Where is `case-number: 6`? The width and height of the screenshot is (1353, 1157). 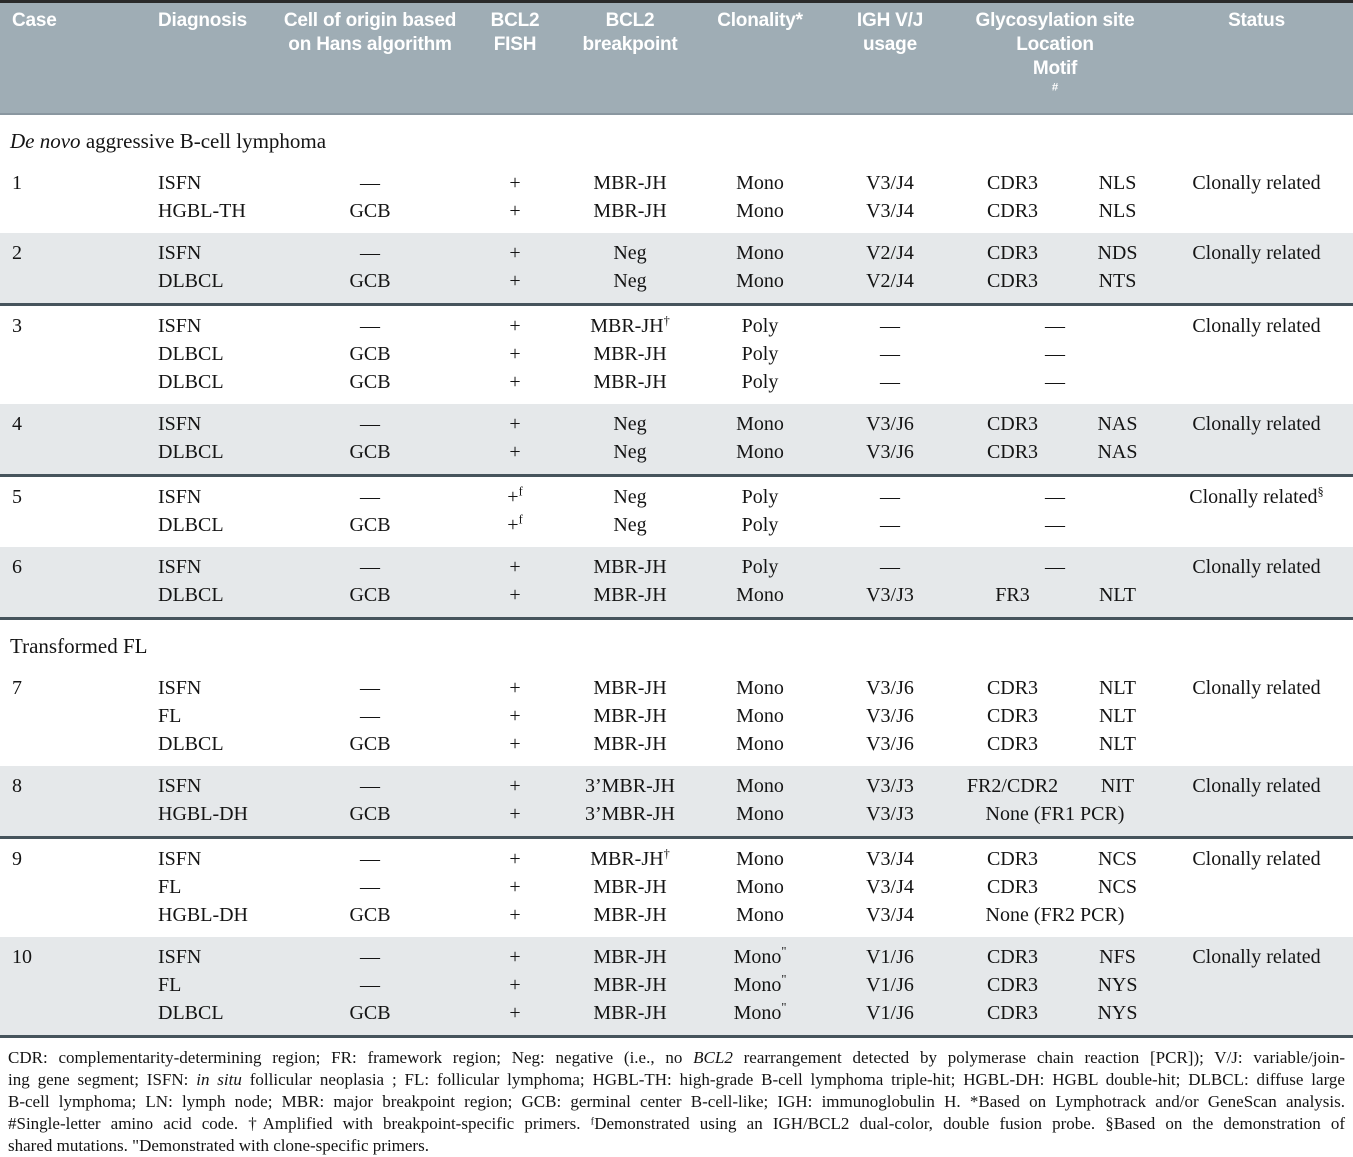
case-number: 6 is located at coordinates (17, 567).